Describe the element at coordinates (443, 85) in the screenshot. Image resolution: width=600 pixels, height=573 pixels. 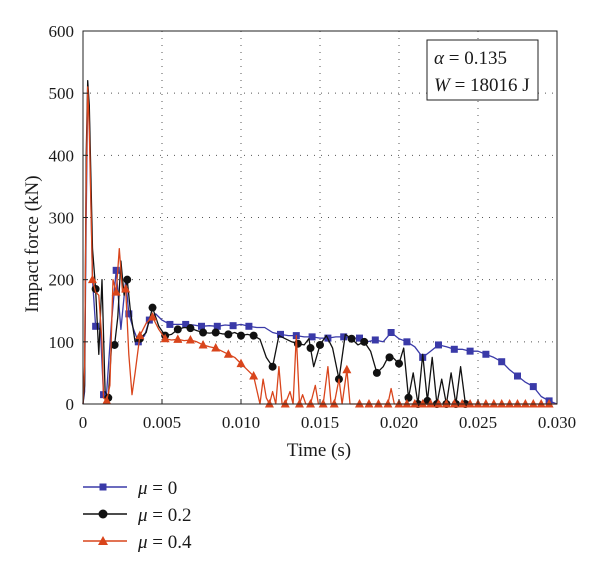
I see `w-symbol: W` at that location.